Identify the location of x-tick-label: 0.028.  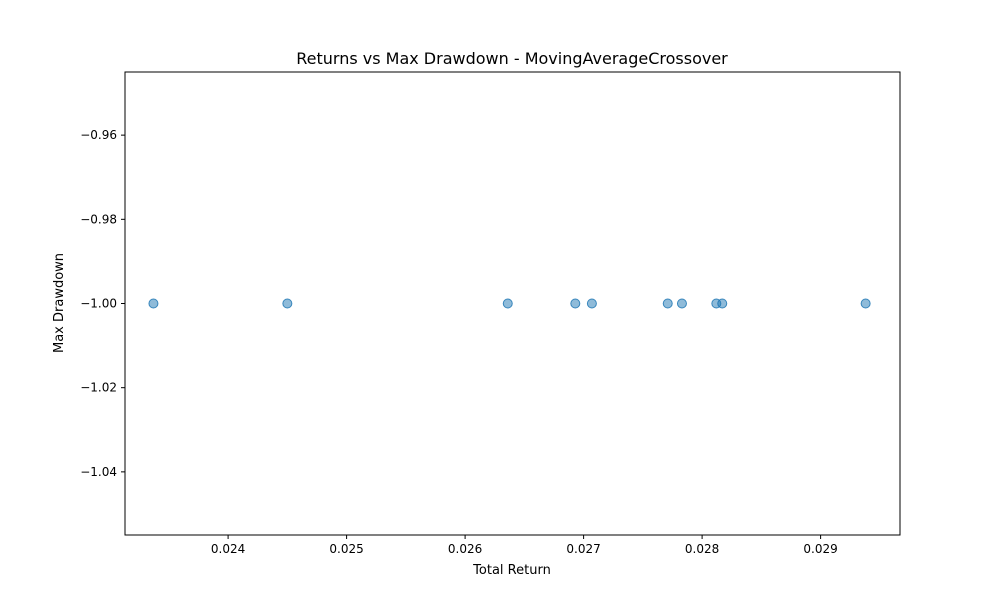
(702, 549).